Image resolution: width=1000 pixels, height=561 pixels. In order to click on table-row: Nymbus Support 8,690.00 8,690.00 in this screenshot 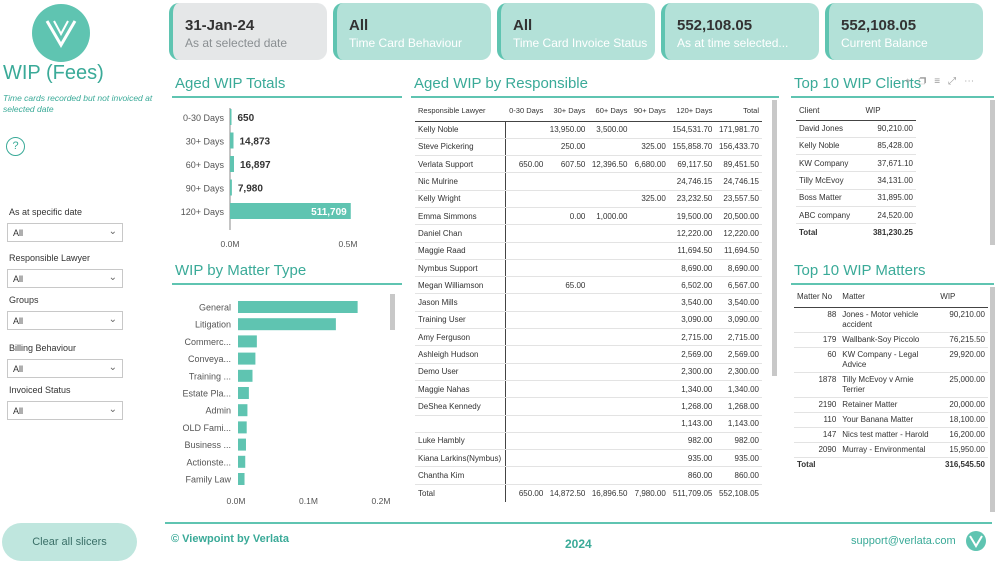, I will do `click(588, 268)`.